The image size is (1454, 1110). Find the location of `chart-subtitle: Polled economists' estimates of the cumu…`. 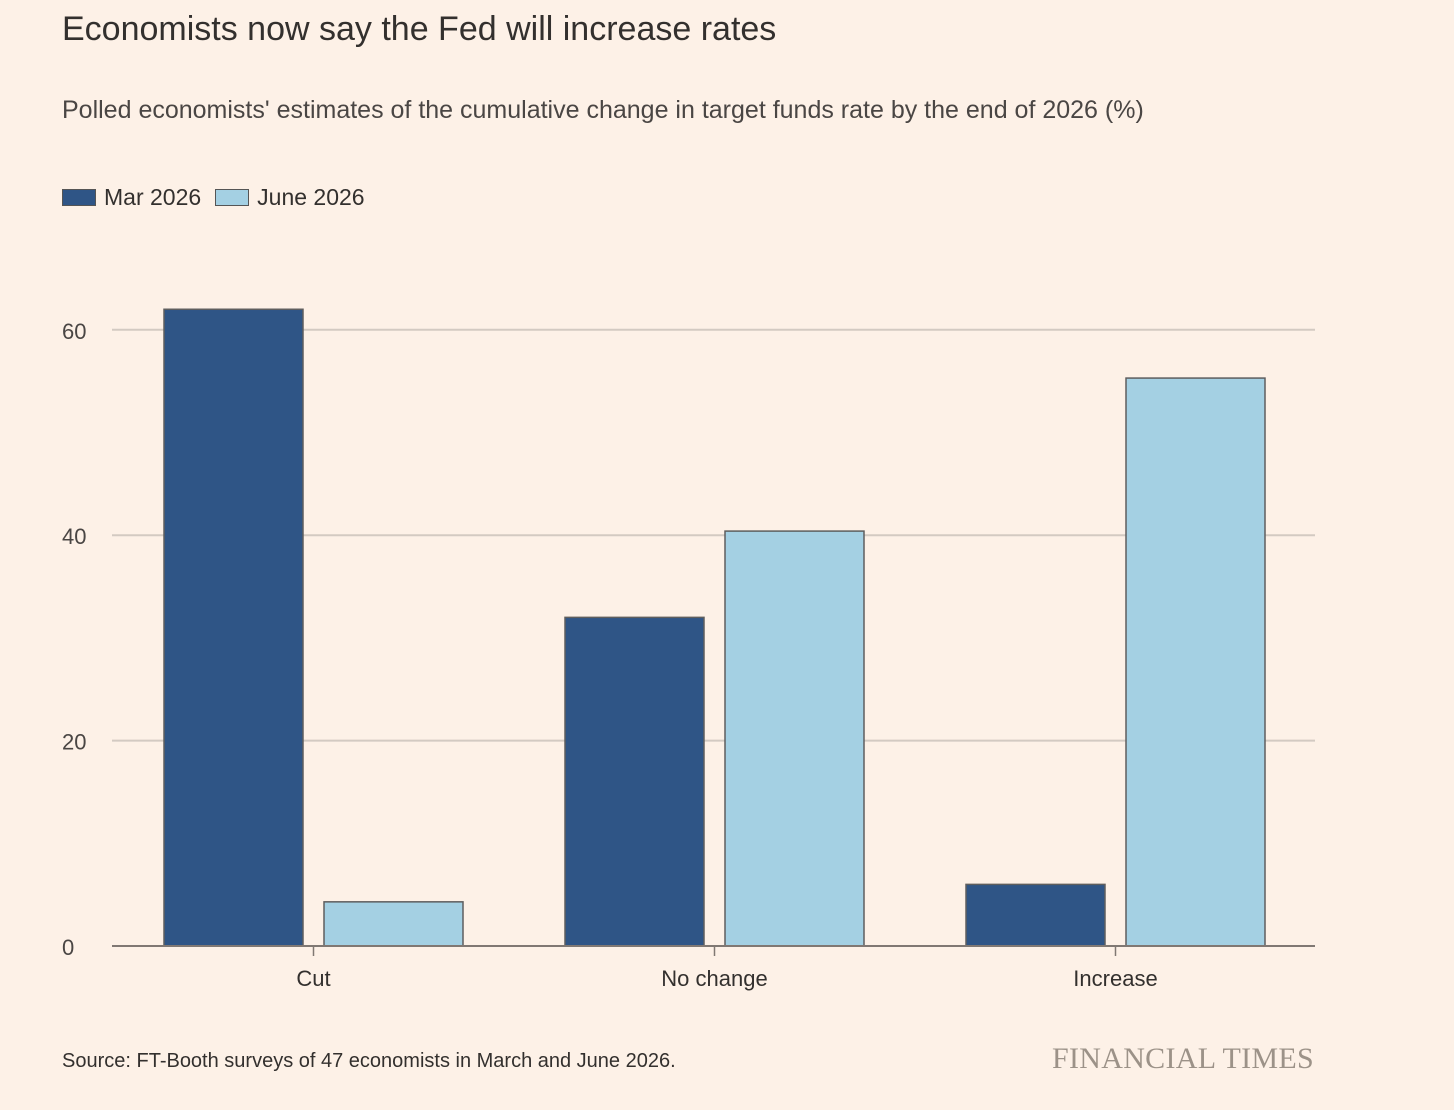

chart-subtitle: Polled economists' estimates of the cumu… is located at coordinates (603, 110).